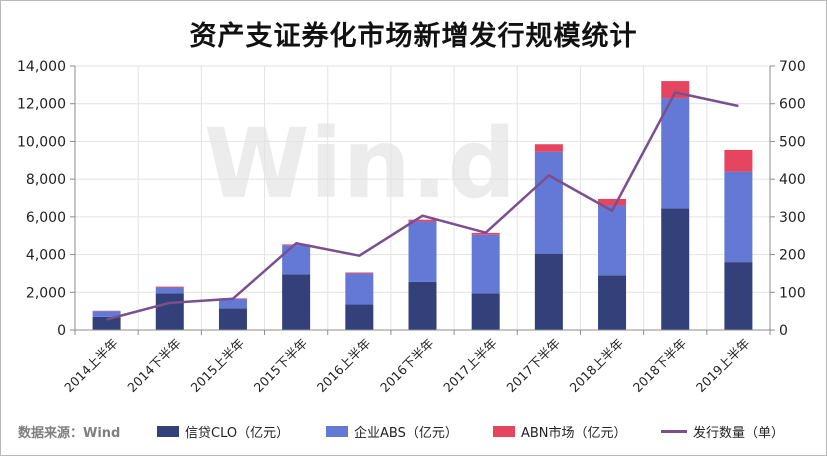  What do you see at coordinates (792, 180) in the screenshot?
I see `y-right-tick-label: 400` at bounding box center [792, 180].